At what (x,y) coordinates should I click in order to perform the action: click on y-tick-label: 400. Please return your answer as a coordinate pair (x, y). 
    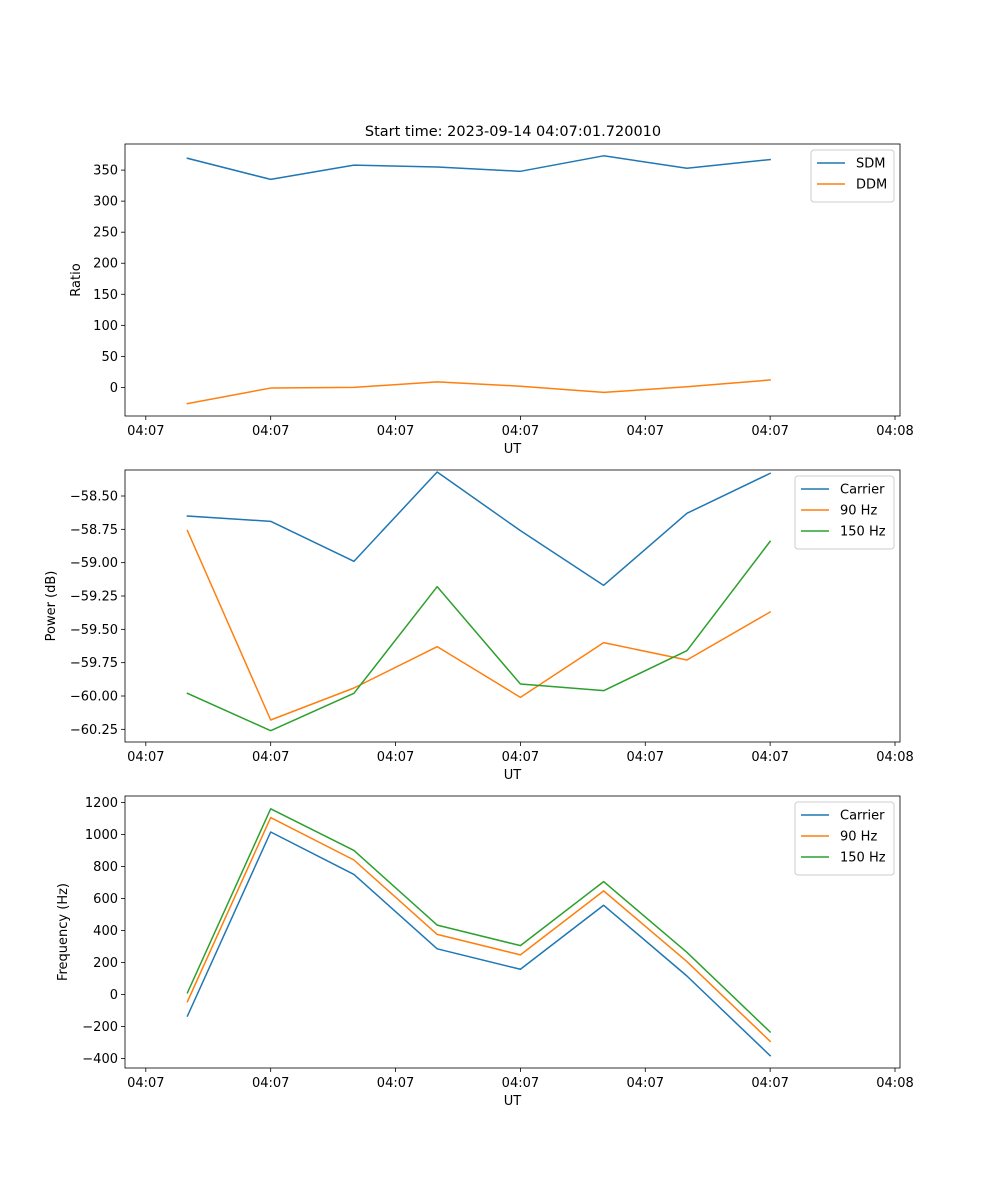
    Looking at the image, I should click on (105, 931).